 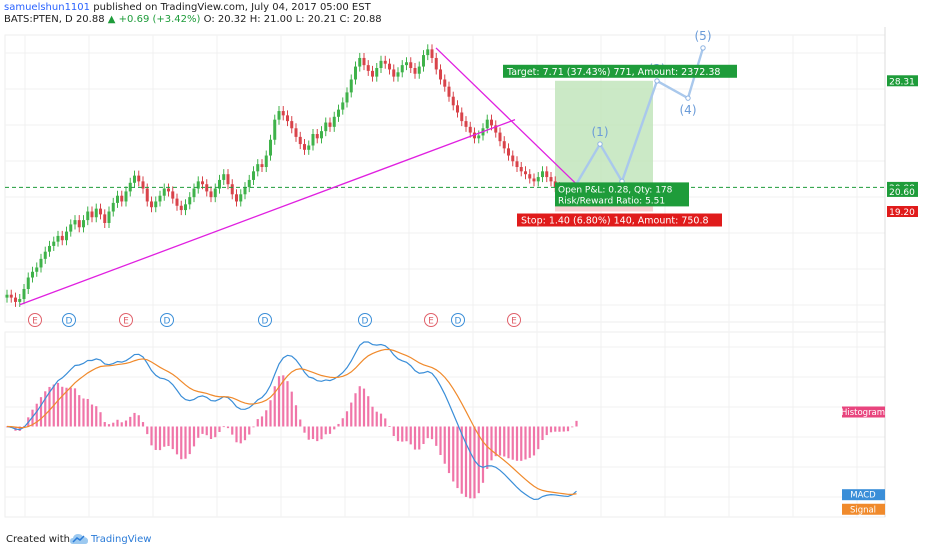 What do you see at coordinates (863, 496) in the screenshot?
I see `macd-legend-text: MACD` at bounding box center [863, 496].